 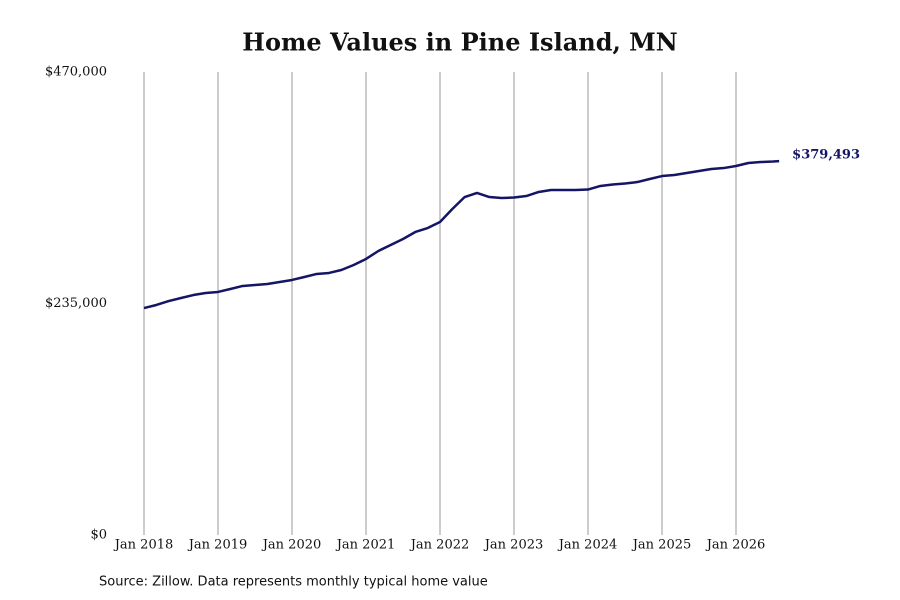 What do you see at coordinates (735, 545) in the screenshot?
I see `x-tick-label: Jan 2026` at bounding box center [735, 545].